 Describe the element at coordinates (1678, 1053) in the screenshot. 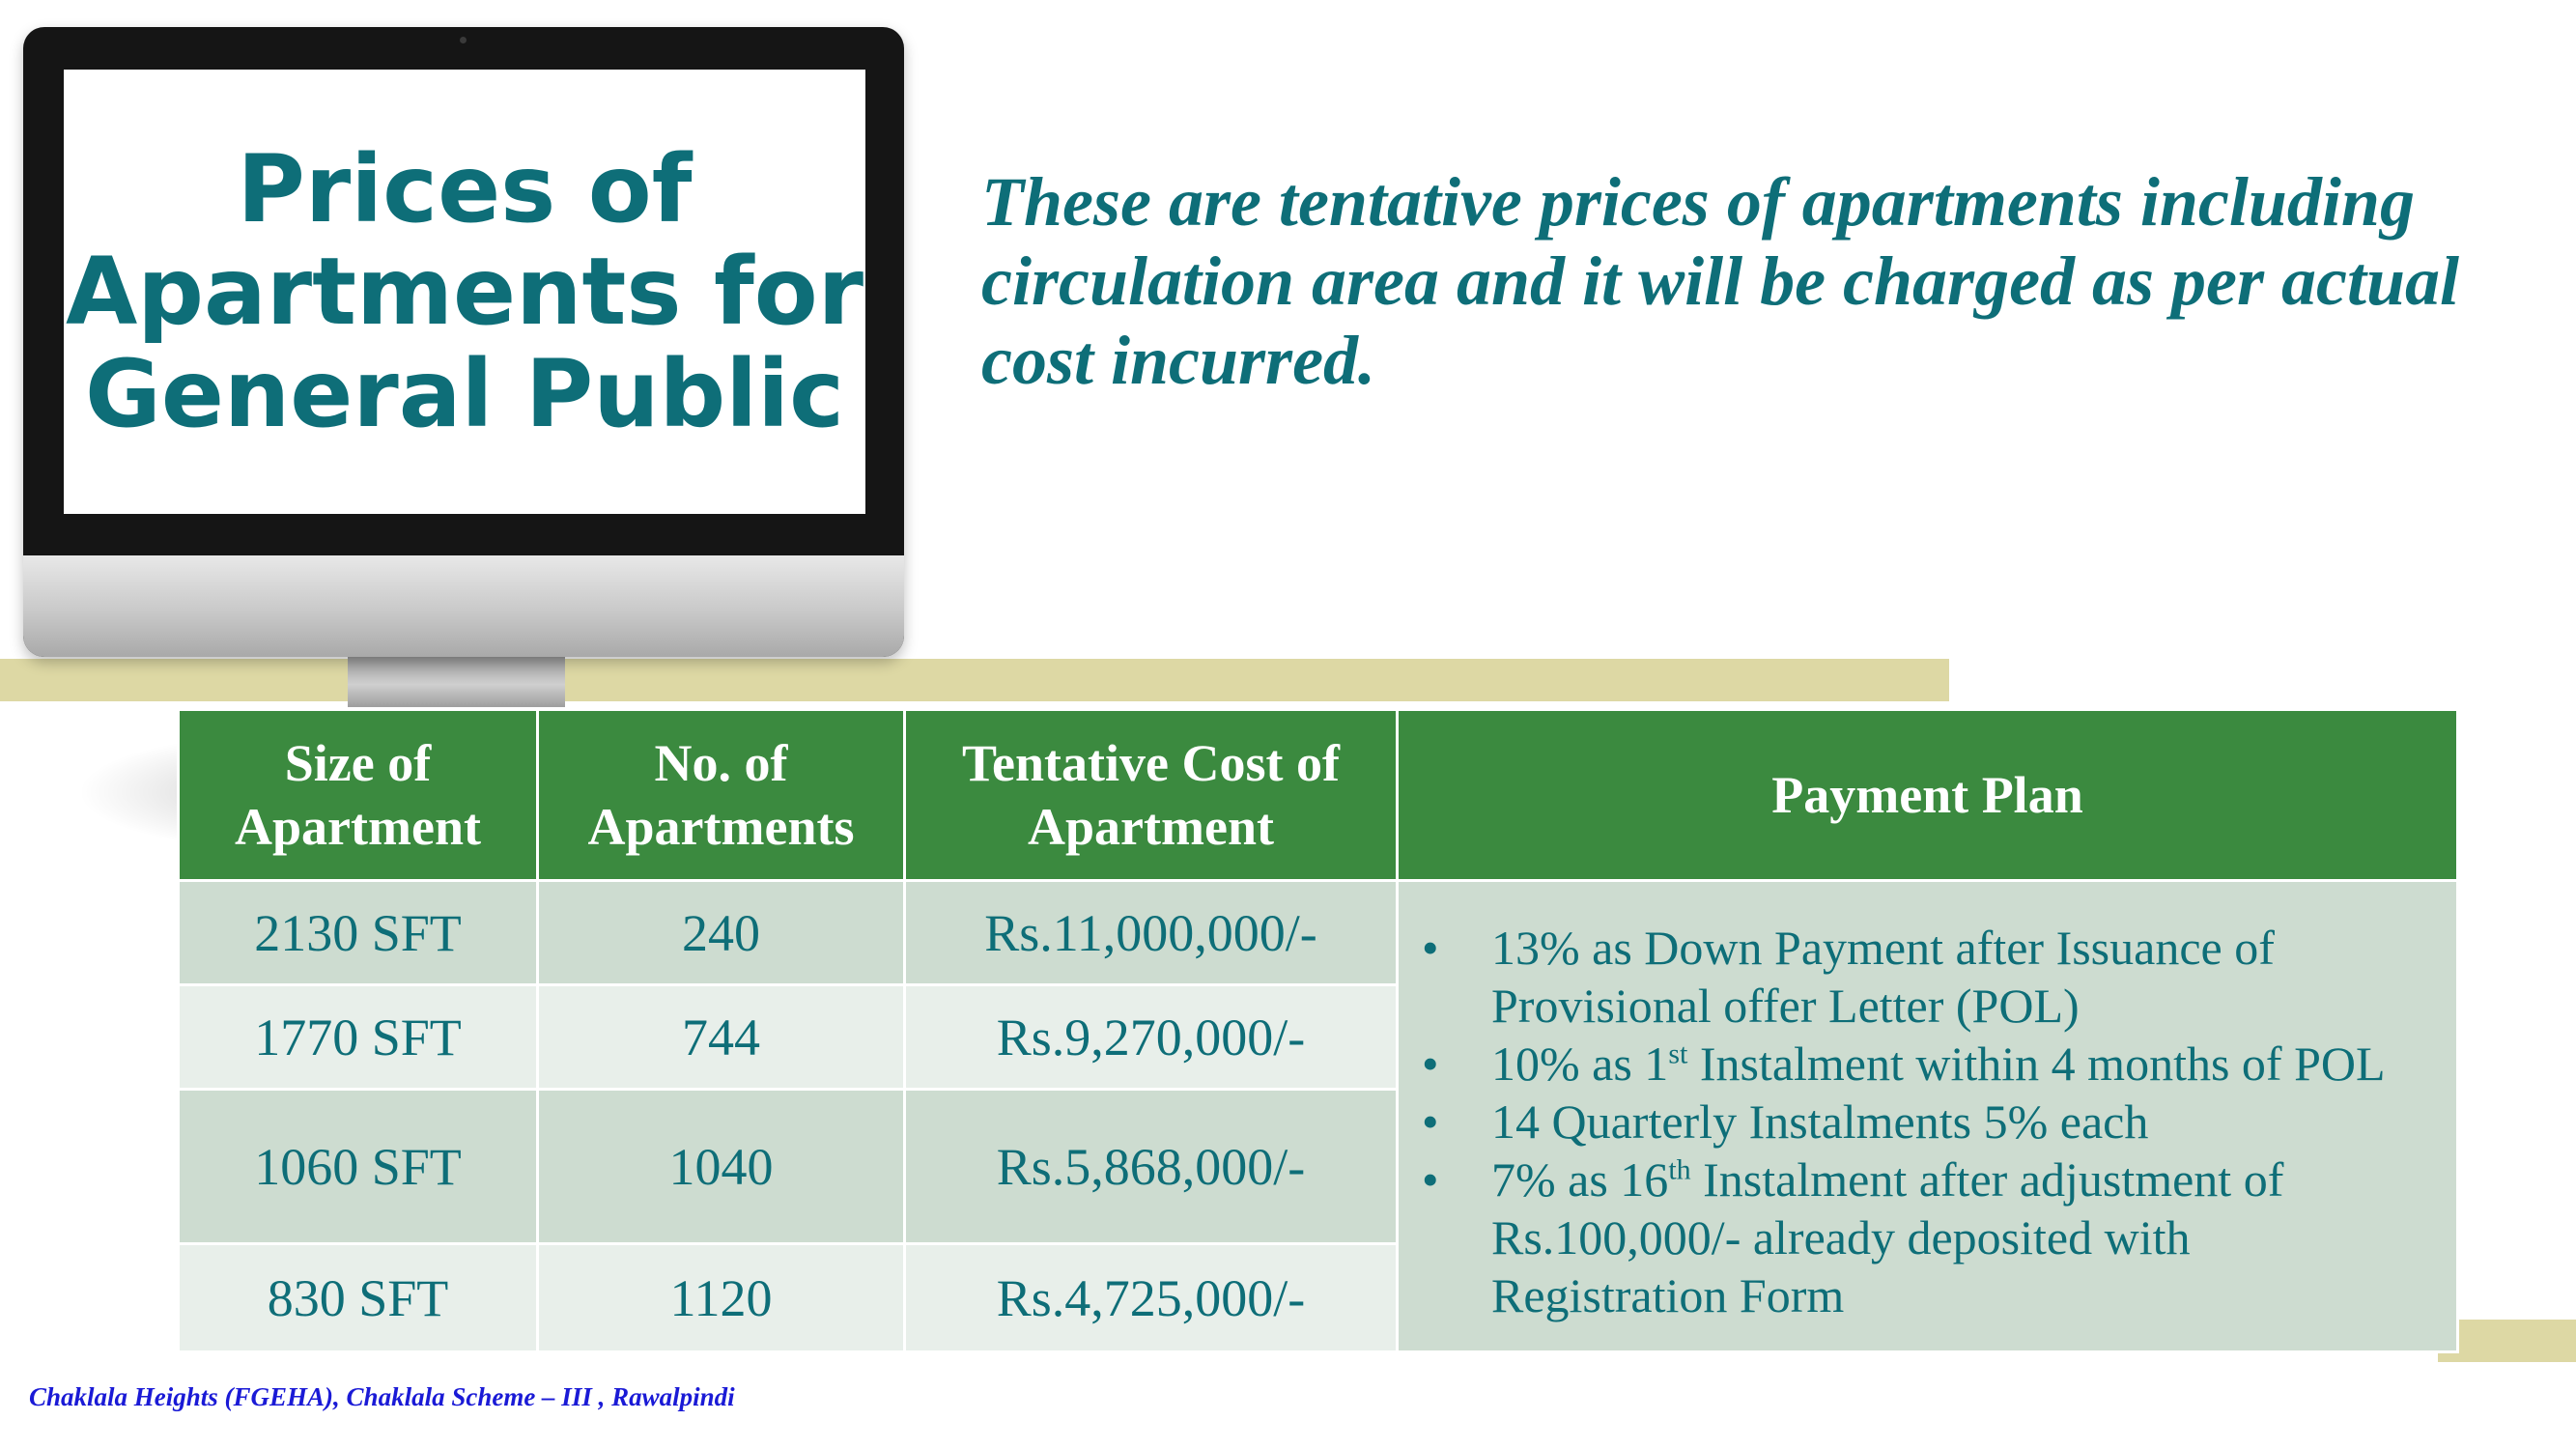

I see `ordinal-suffix: st` at that location.